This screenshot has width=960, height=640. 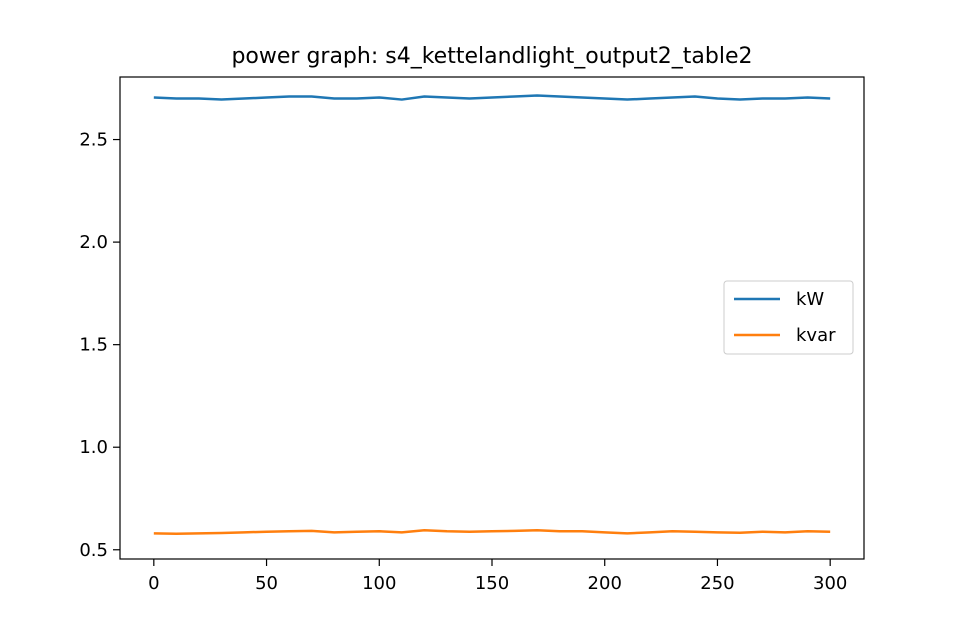 What do you see at coordinates (93, 242) in the screenshot?
I see `y-tick-label: 2.0` at bounding box center [93, 242].